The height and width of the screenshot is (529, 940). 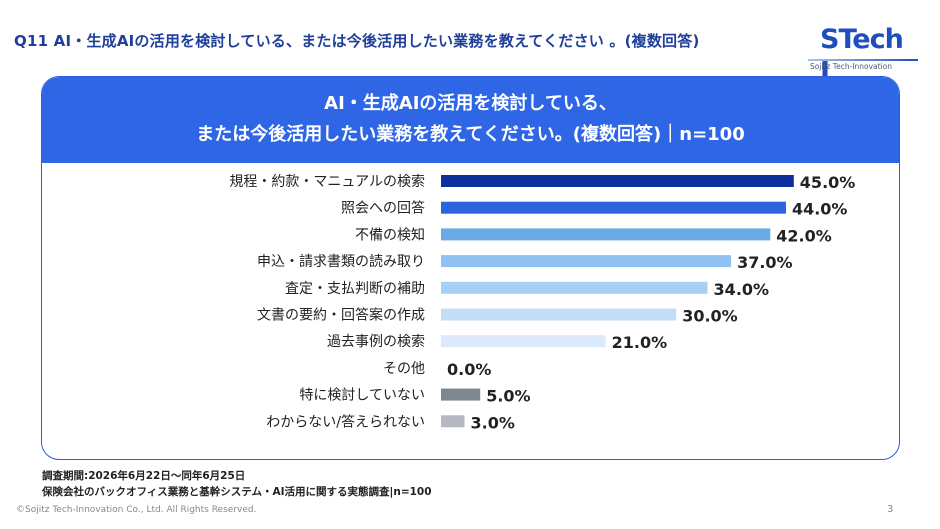 What do you see at coordinates (742, 289) in the screenshot?
I see `value-label: 34.0%` at bounding box center [742, 289].